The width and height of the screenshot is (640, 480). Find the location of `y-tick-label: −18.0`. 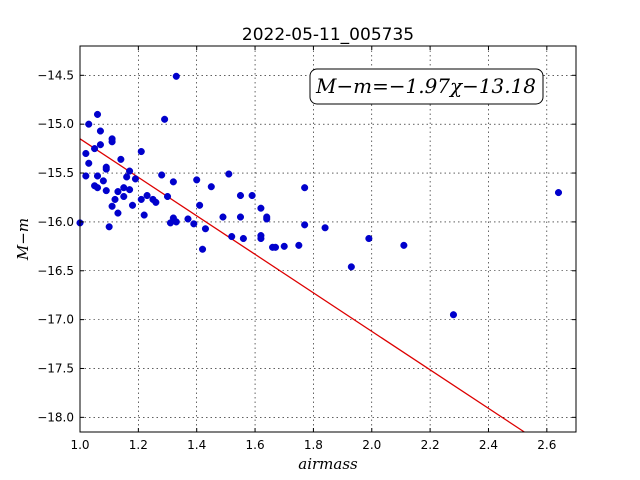

y-tick-label: −18.0 is located at coordinates (55, 417).